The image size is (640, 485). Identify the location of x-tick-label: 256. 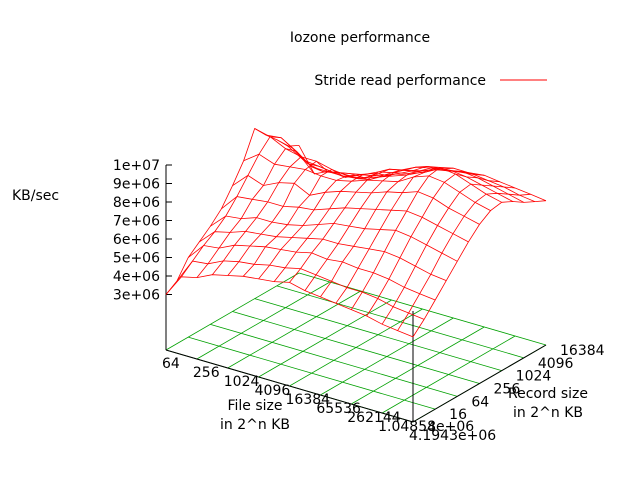
(206, 373).